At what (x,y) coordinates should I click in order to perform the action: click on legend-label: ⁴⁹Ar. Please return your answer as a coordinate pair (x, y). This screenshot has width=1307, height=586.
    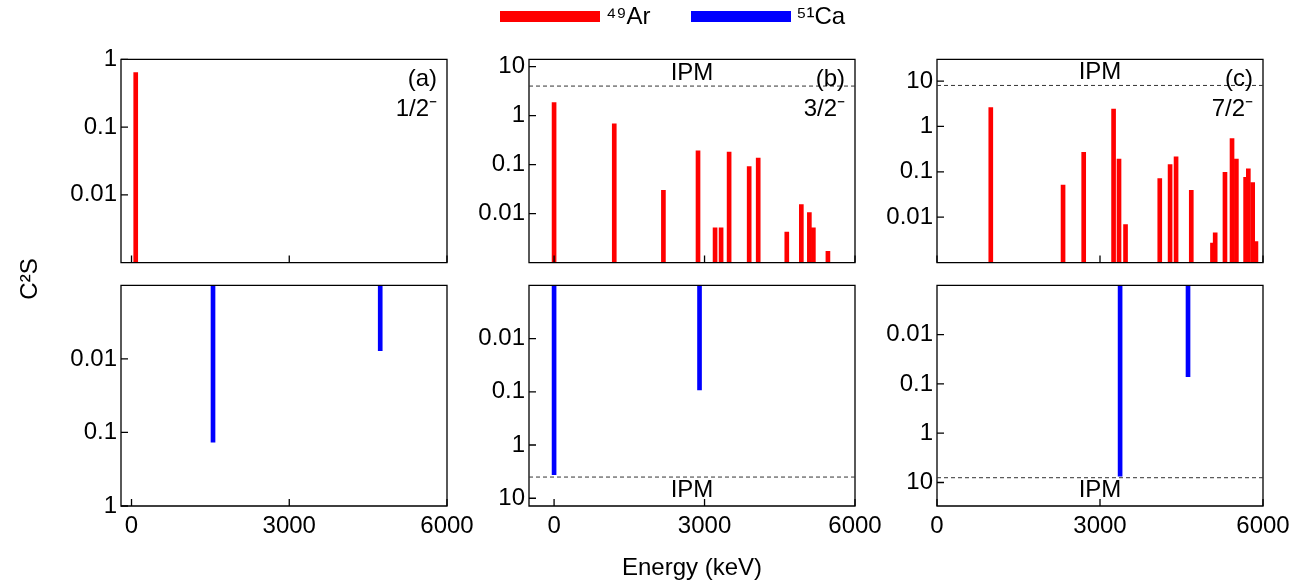
    Looking at the image, I should click on (628, 16).